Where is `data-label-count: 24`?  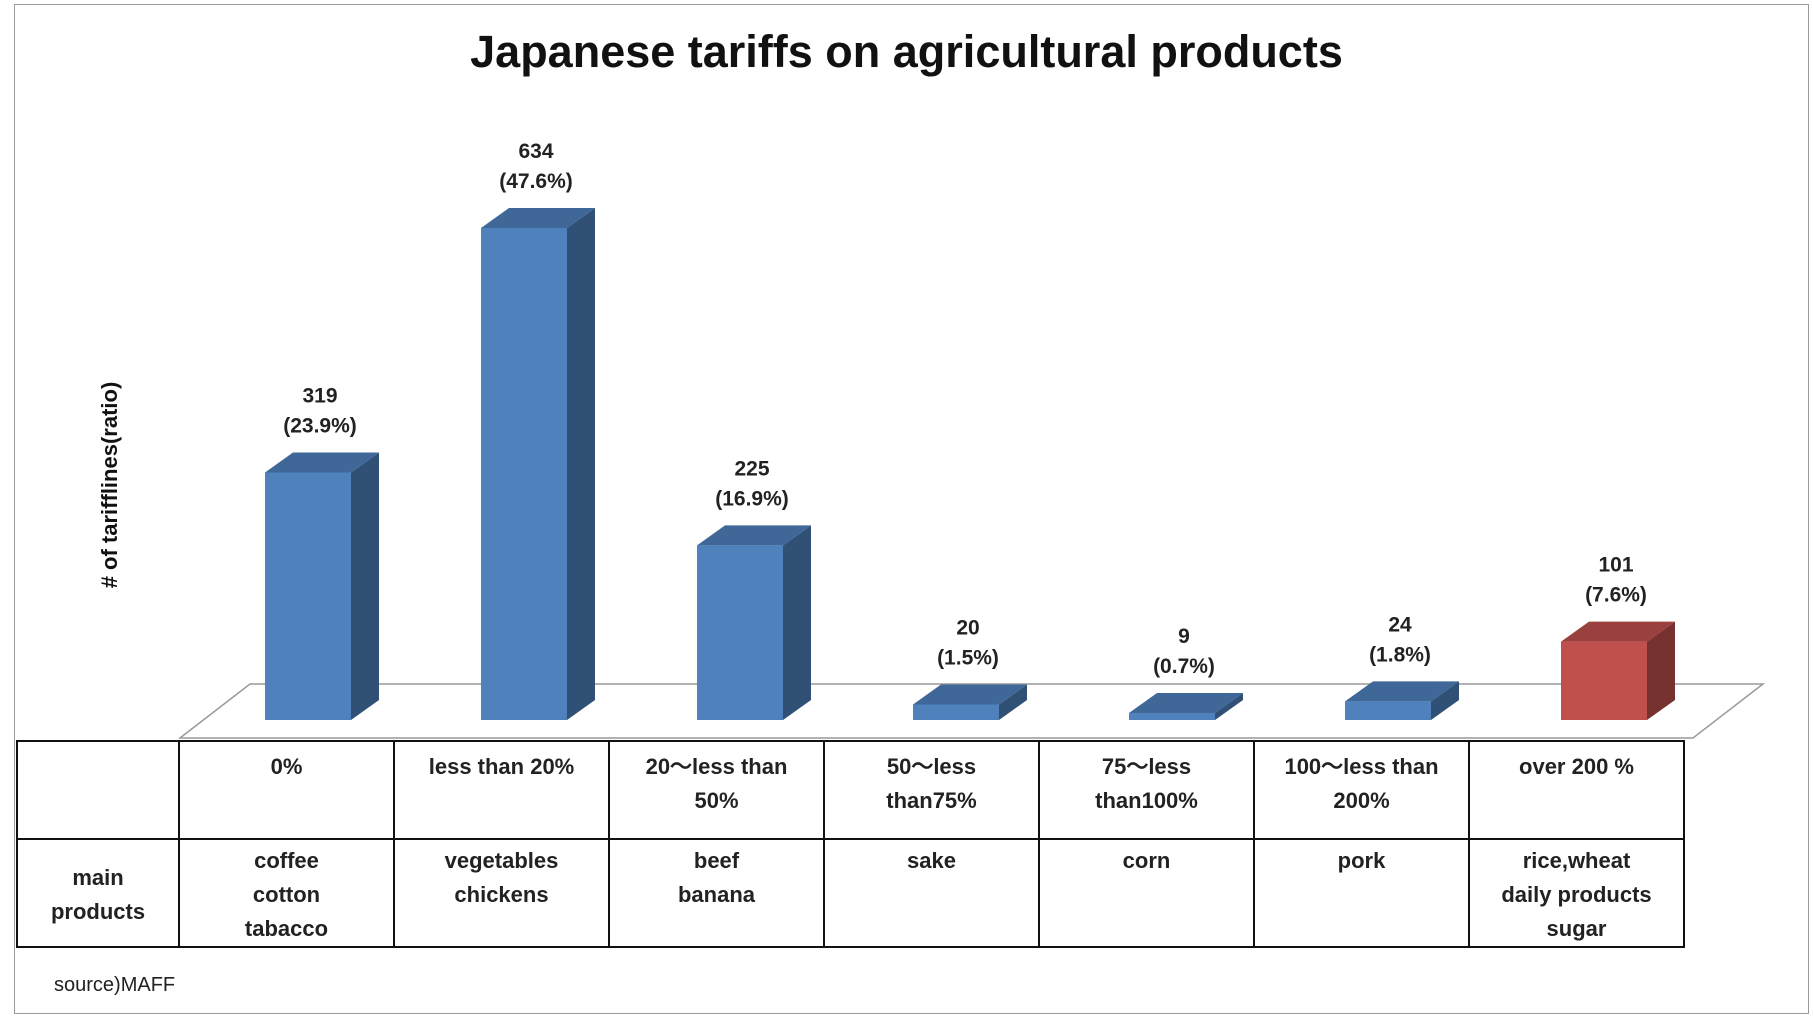
data-label-count: 24 is located at coordinates (1400, 624).